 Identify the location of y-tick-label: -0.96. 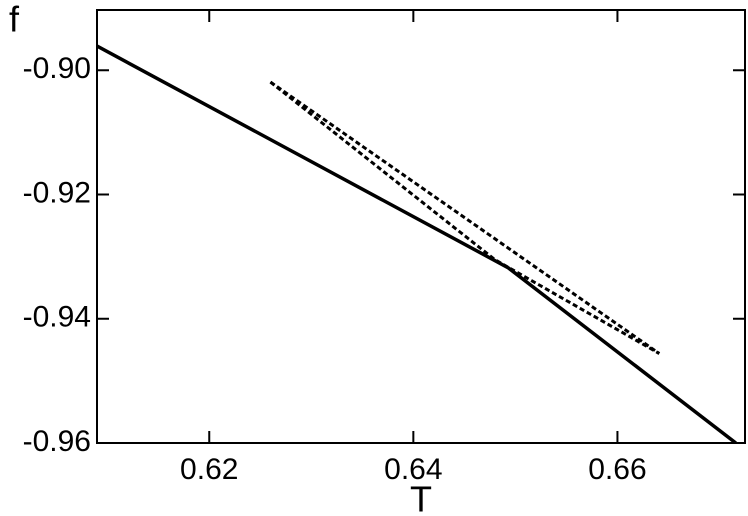
(57, 441).